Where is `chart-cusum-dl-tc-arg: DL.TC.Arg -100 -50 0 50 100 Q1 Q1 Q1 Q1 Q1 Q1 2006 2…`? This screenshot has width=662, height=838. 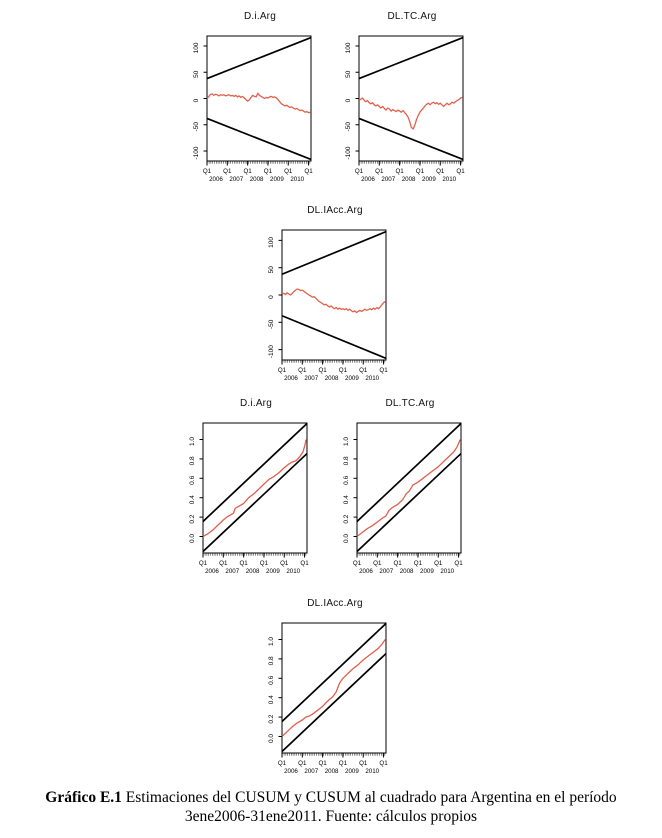
chart-cusum-dl-tc-arg: DL.TC.Arg -100 -50 0 50 100 Q1 Q1 Q1 Q1 Q1 Q1 2006 2… is located at coordinates (402, 96).